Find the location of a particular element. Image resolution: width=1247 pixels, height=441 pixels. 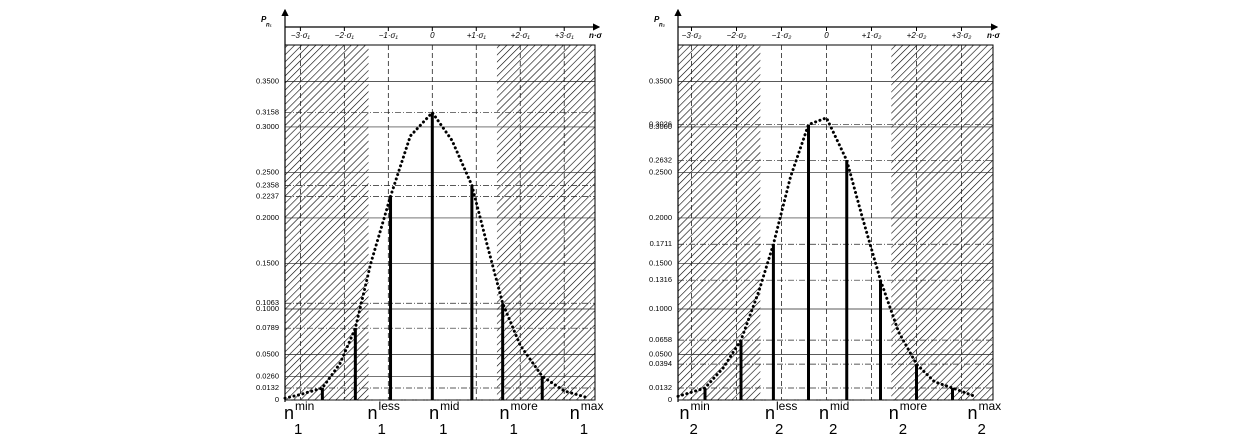

x-tick-label: −3·σ₁ is located at coordinates (301, 35).